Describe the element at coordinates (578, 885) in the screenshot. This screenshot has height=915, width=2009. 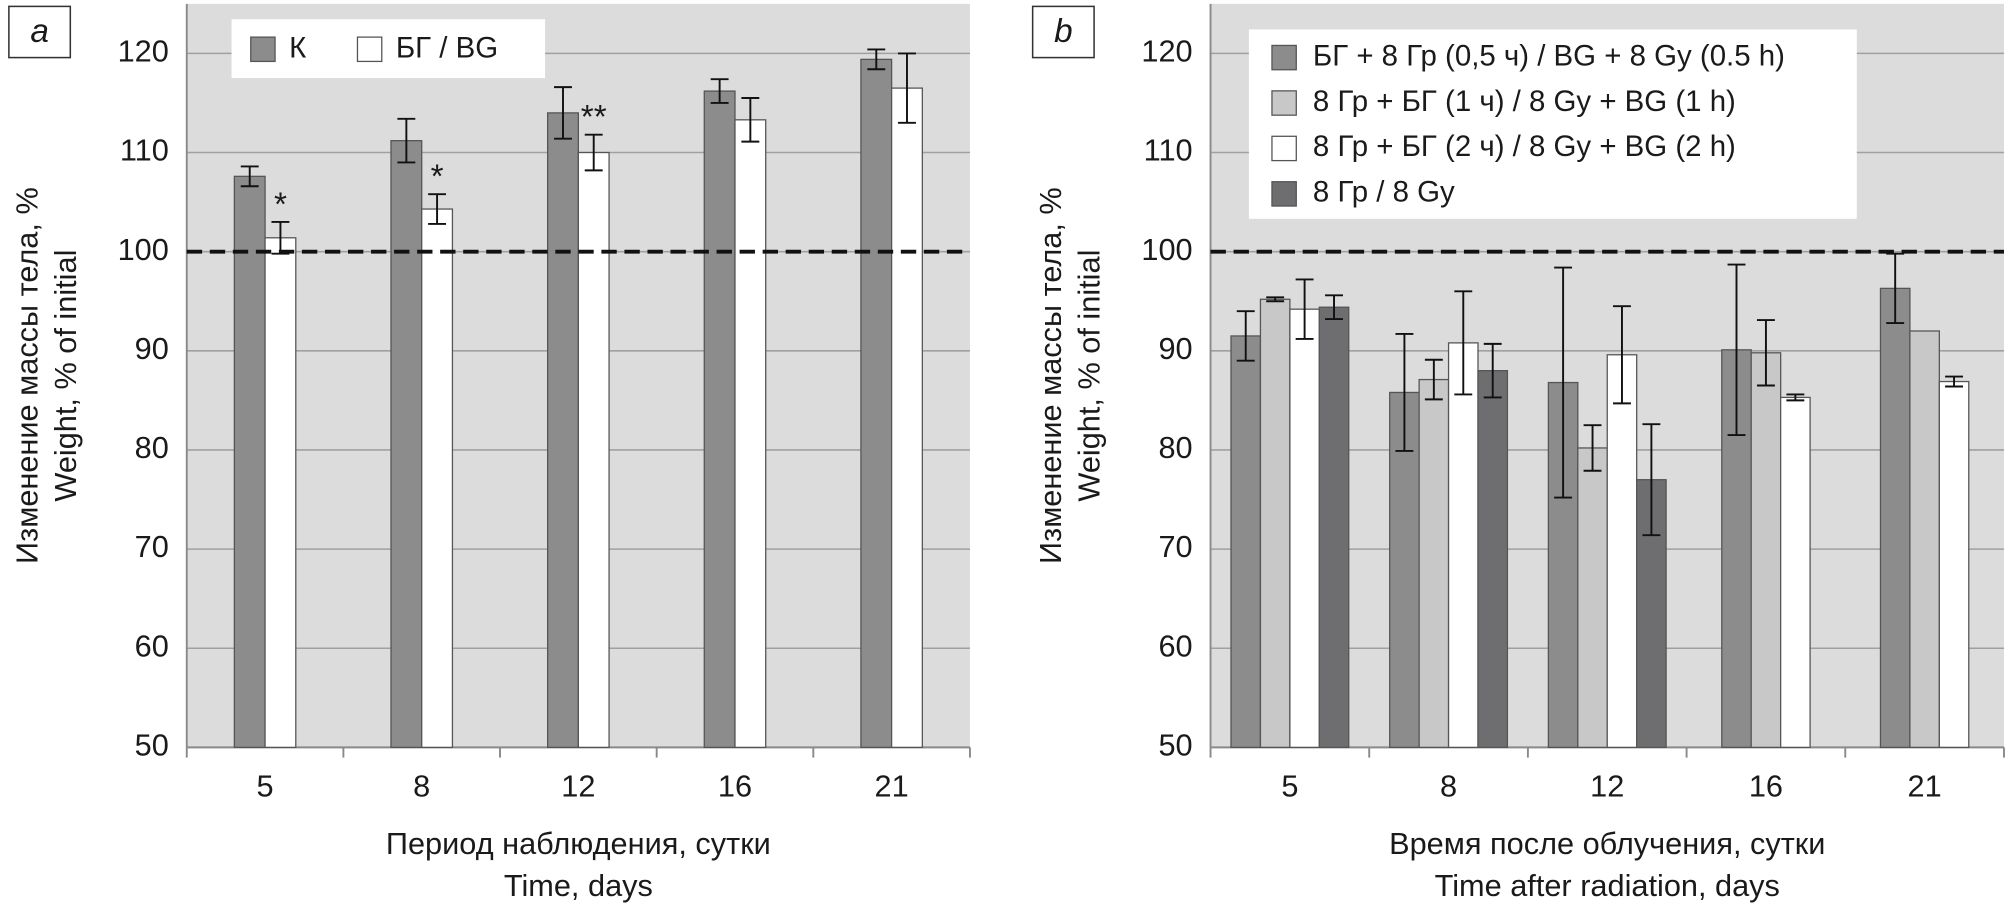
I see `x-axis-title: Time, days` at that location.